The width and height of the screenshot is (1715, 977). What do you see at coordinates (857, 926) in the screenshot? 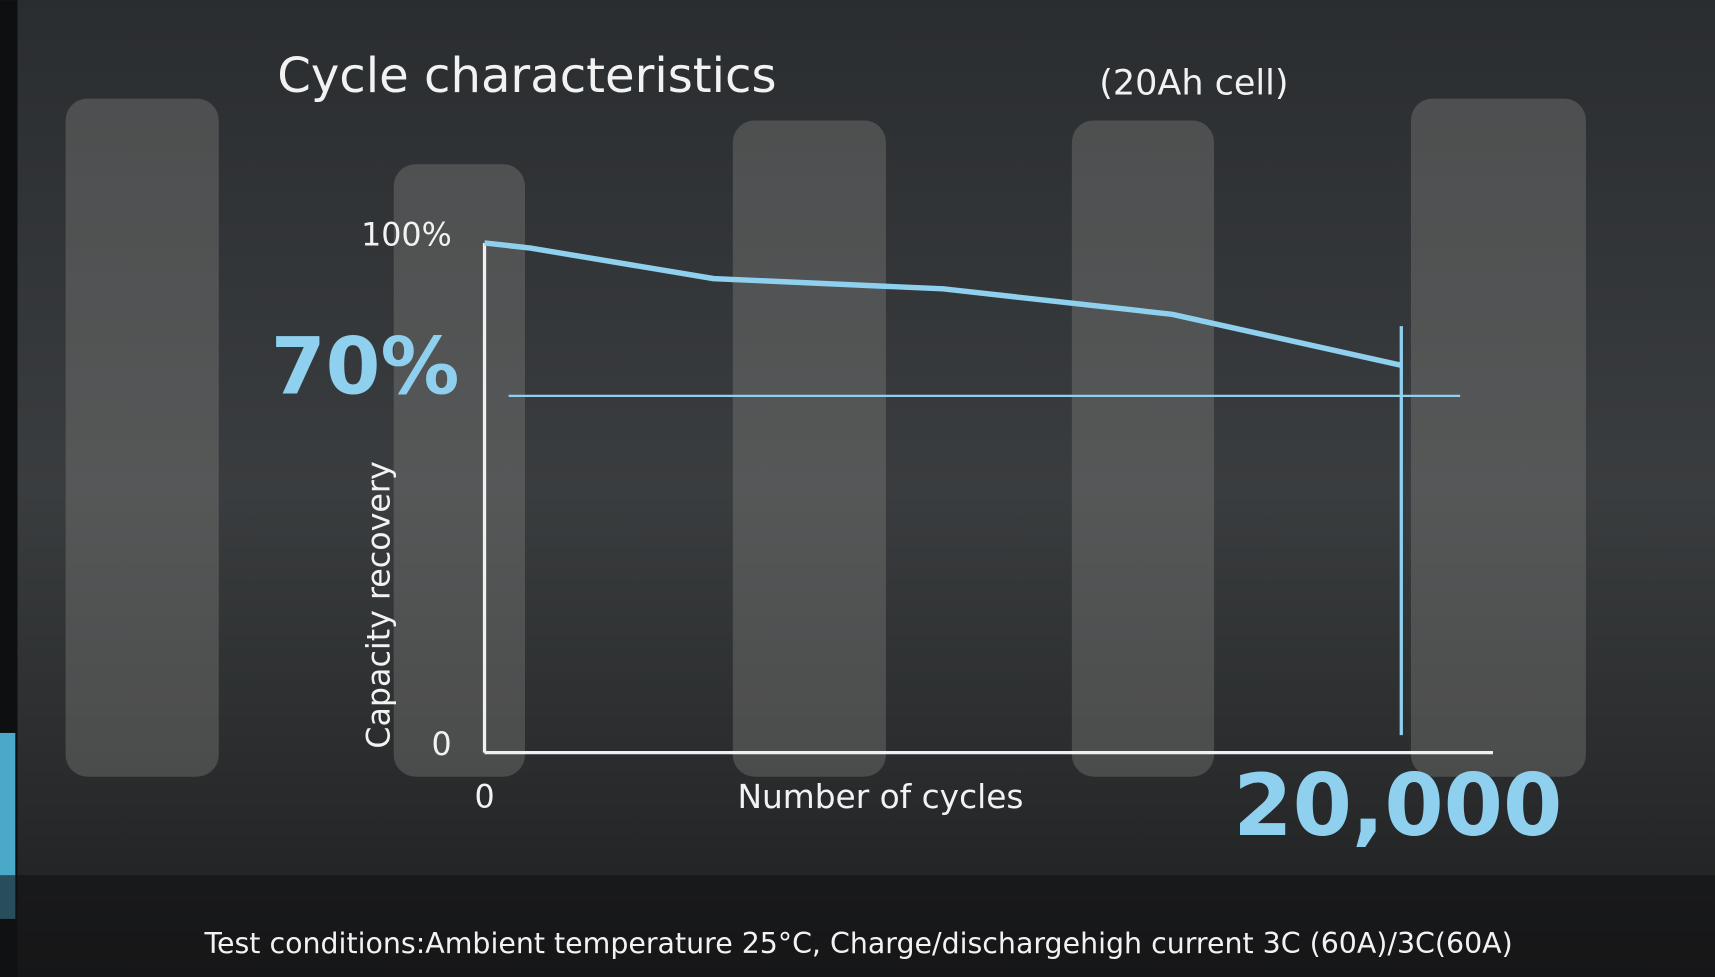
I see `footer-band` at bounding box center [857, 926].